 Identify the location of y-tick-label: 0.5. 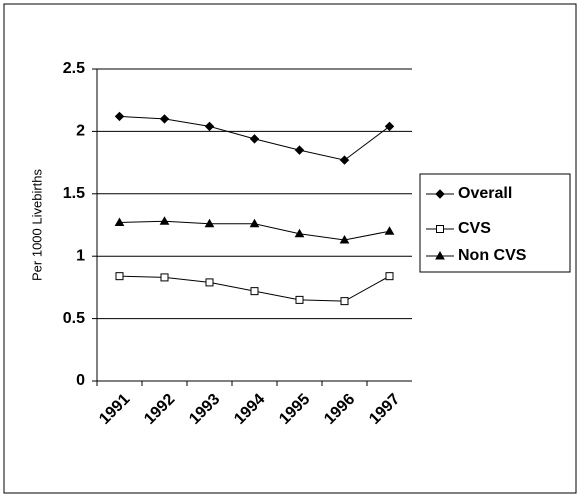
(74, 318).